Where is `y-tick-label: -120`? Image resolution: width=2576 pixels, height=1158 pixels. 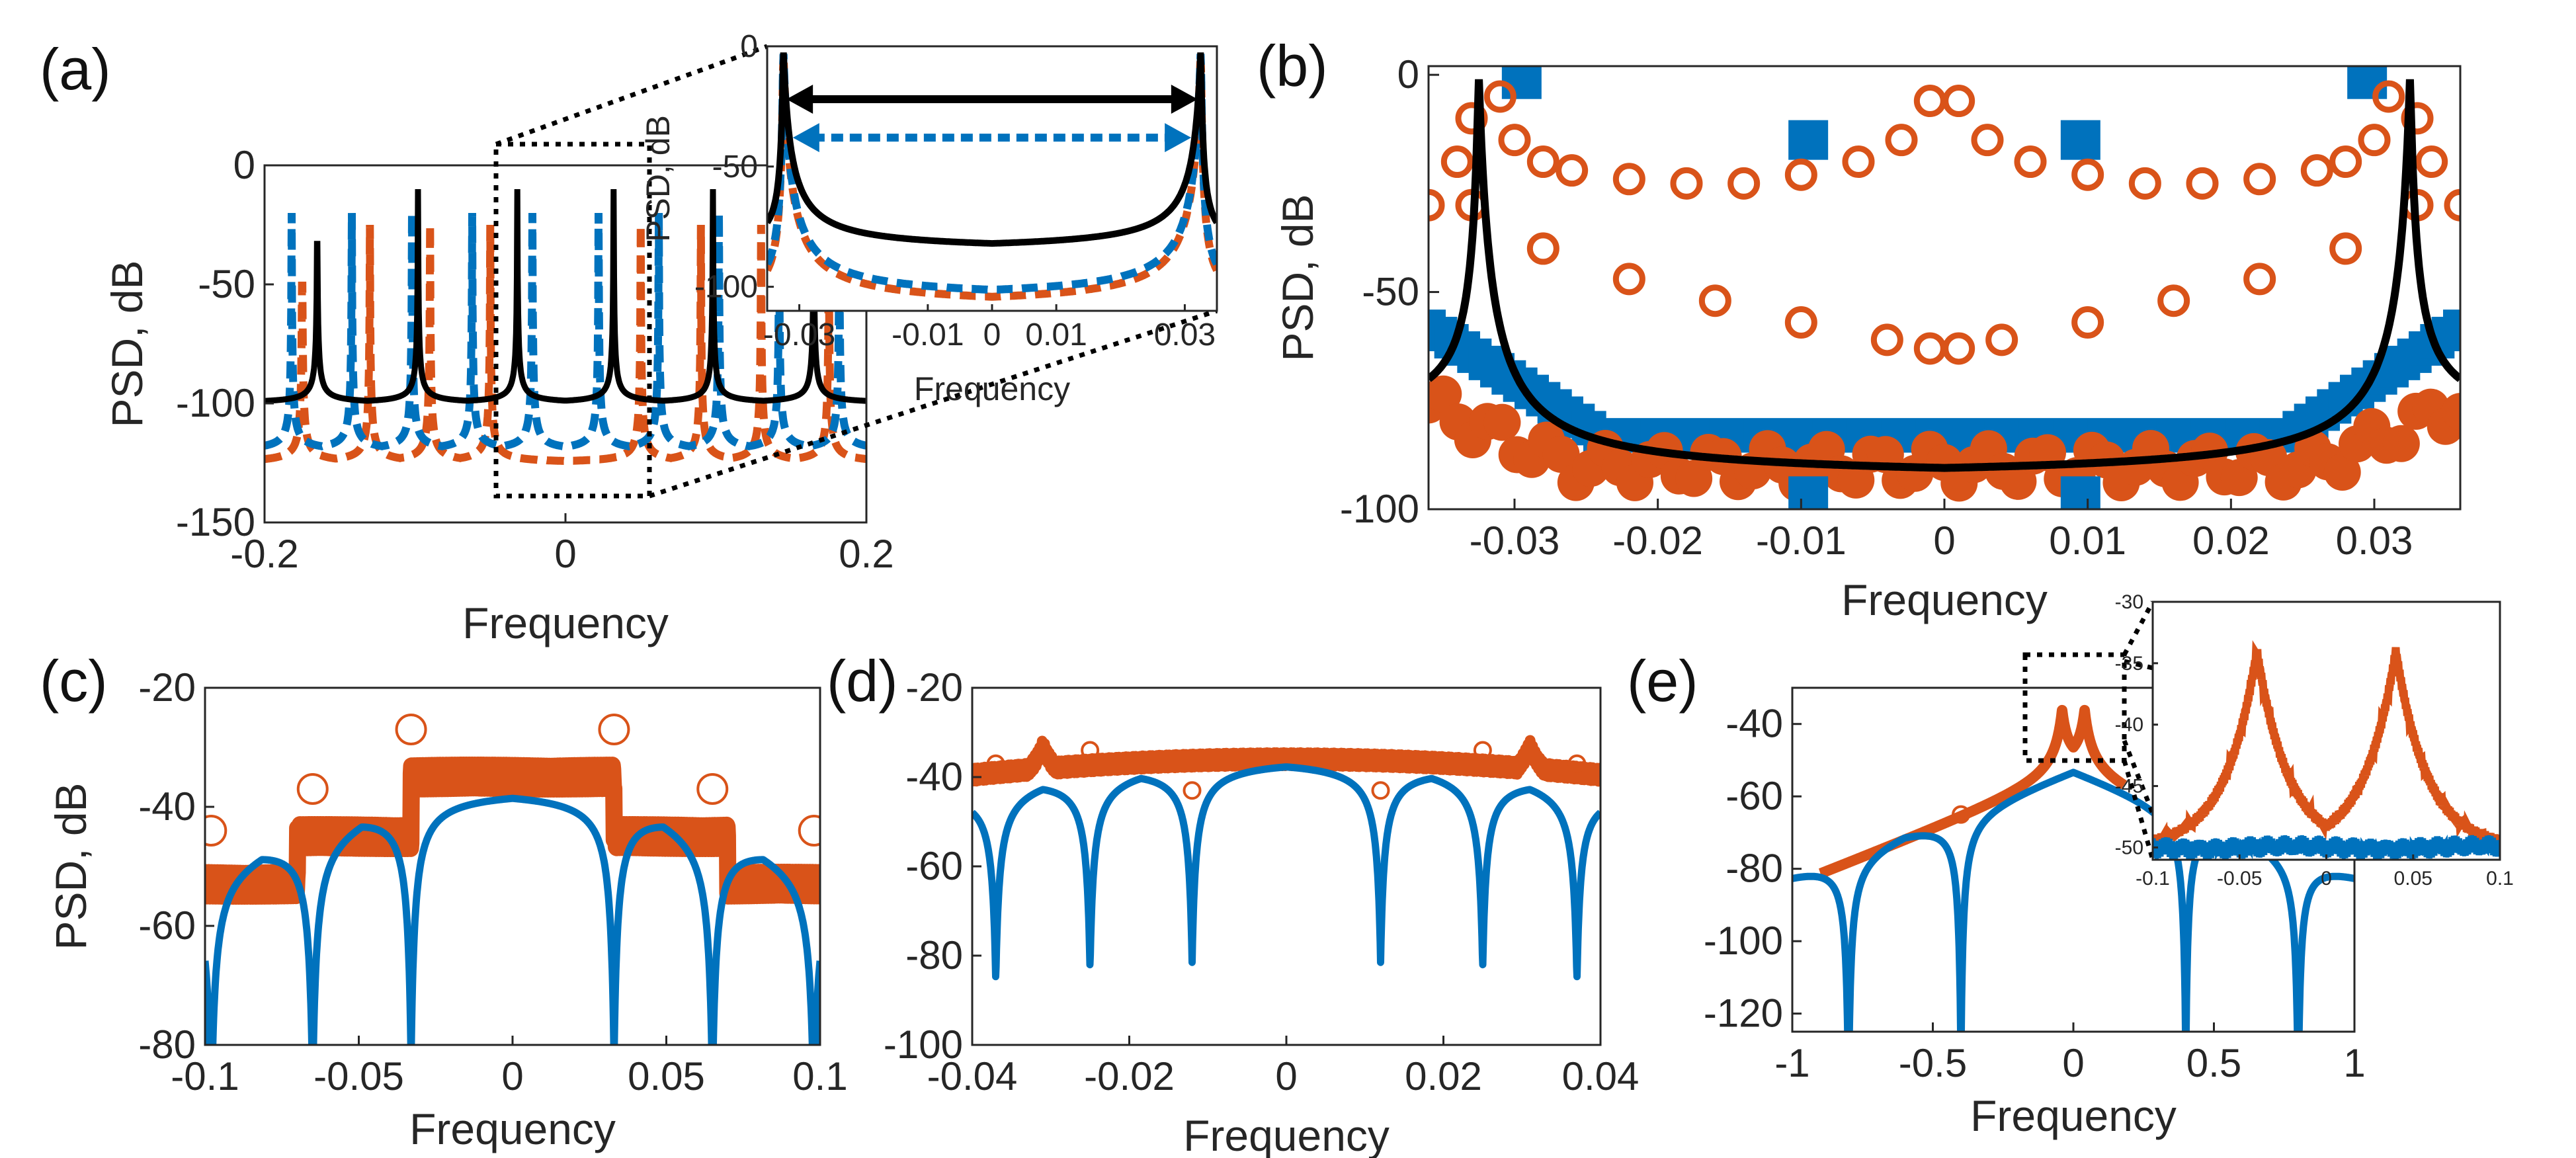 y-tick-label: -120 is located at coordinates (1743, 1013).